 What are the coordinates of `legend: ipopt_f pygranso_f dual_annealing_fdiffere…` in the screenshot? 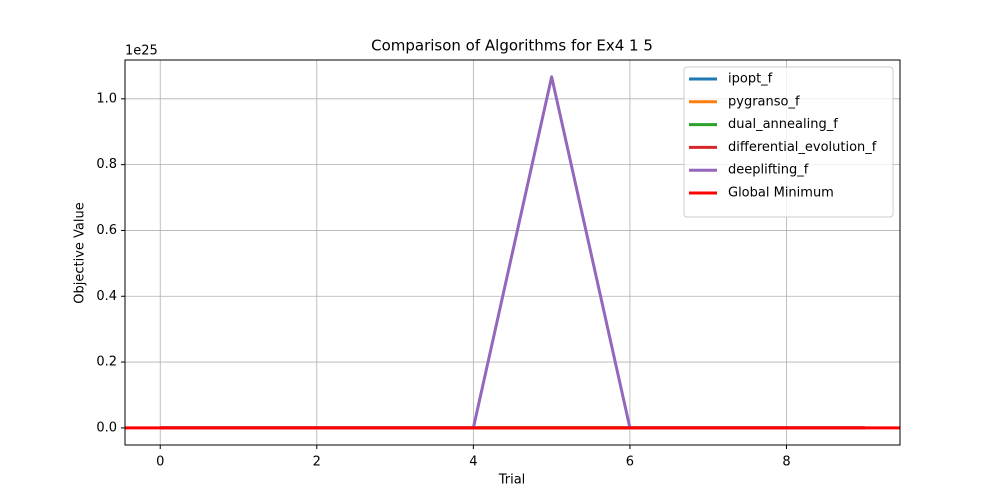 It's located at (788, 142).